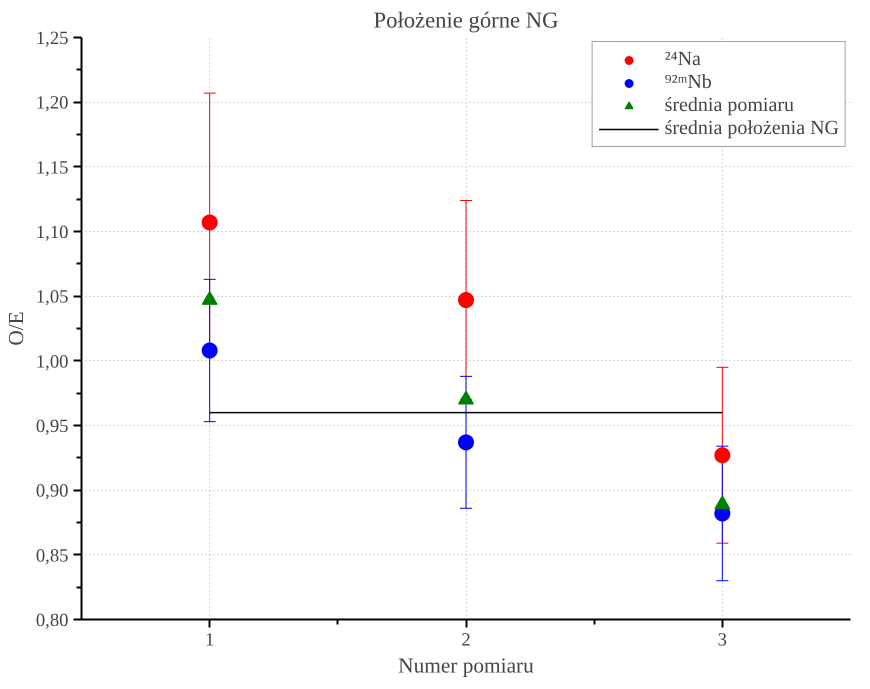 The width and height of the screenshot is (870, 689). Describe the element at coordinates (682, 59) in the screenshot. I see `legend-label: ²⁴Na` at that location.